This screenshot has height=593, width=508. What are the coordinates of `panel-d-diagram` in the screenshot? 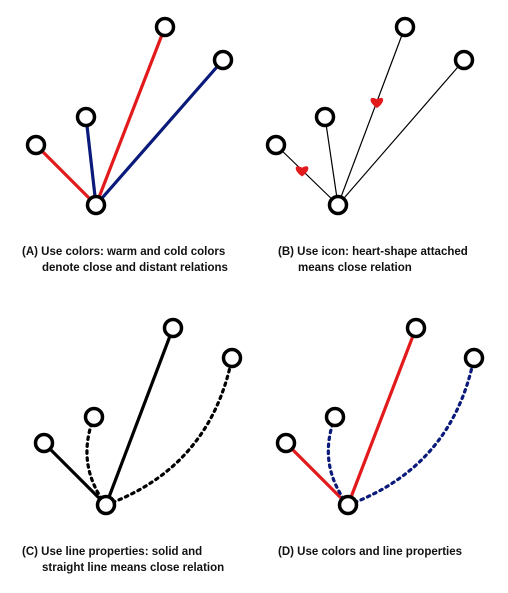 It's located at (380, 416).